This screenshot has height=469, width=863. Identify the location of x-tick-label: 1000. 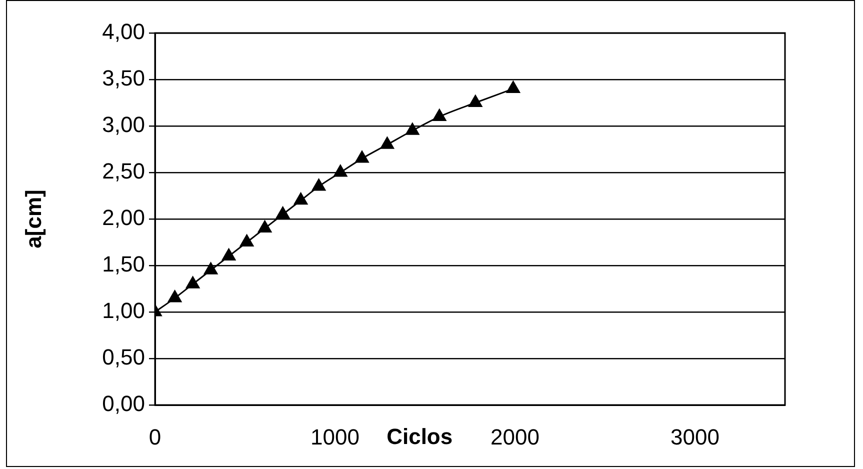
(335, 437).